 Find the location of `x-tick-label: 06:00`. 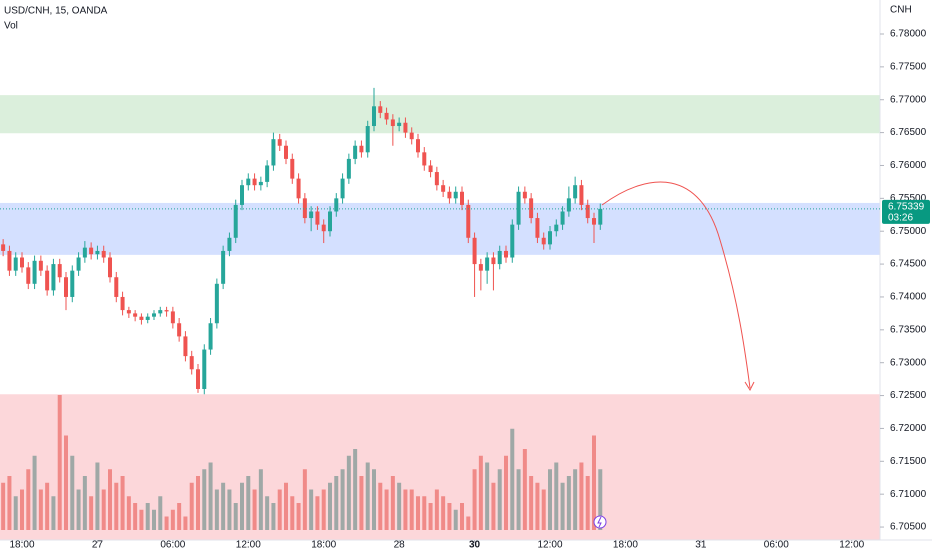

x-tick-label: 06:00 is located at coordinates (776, 545).